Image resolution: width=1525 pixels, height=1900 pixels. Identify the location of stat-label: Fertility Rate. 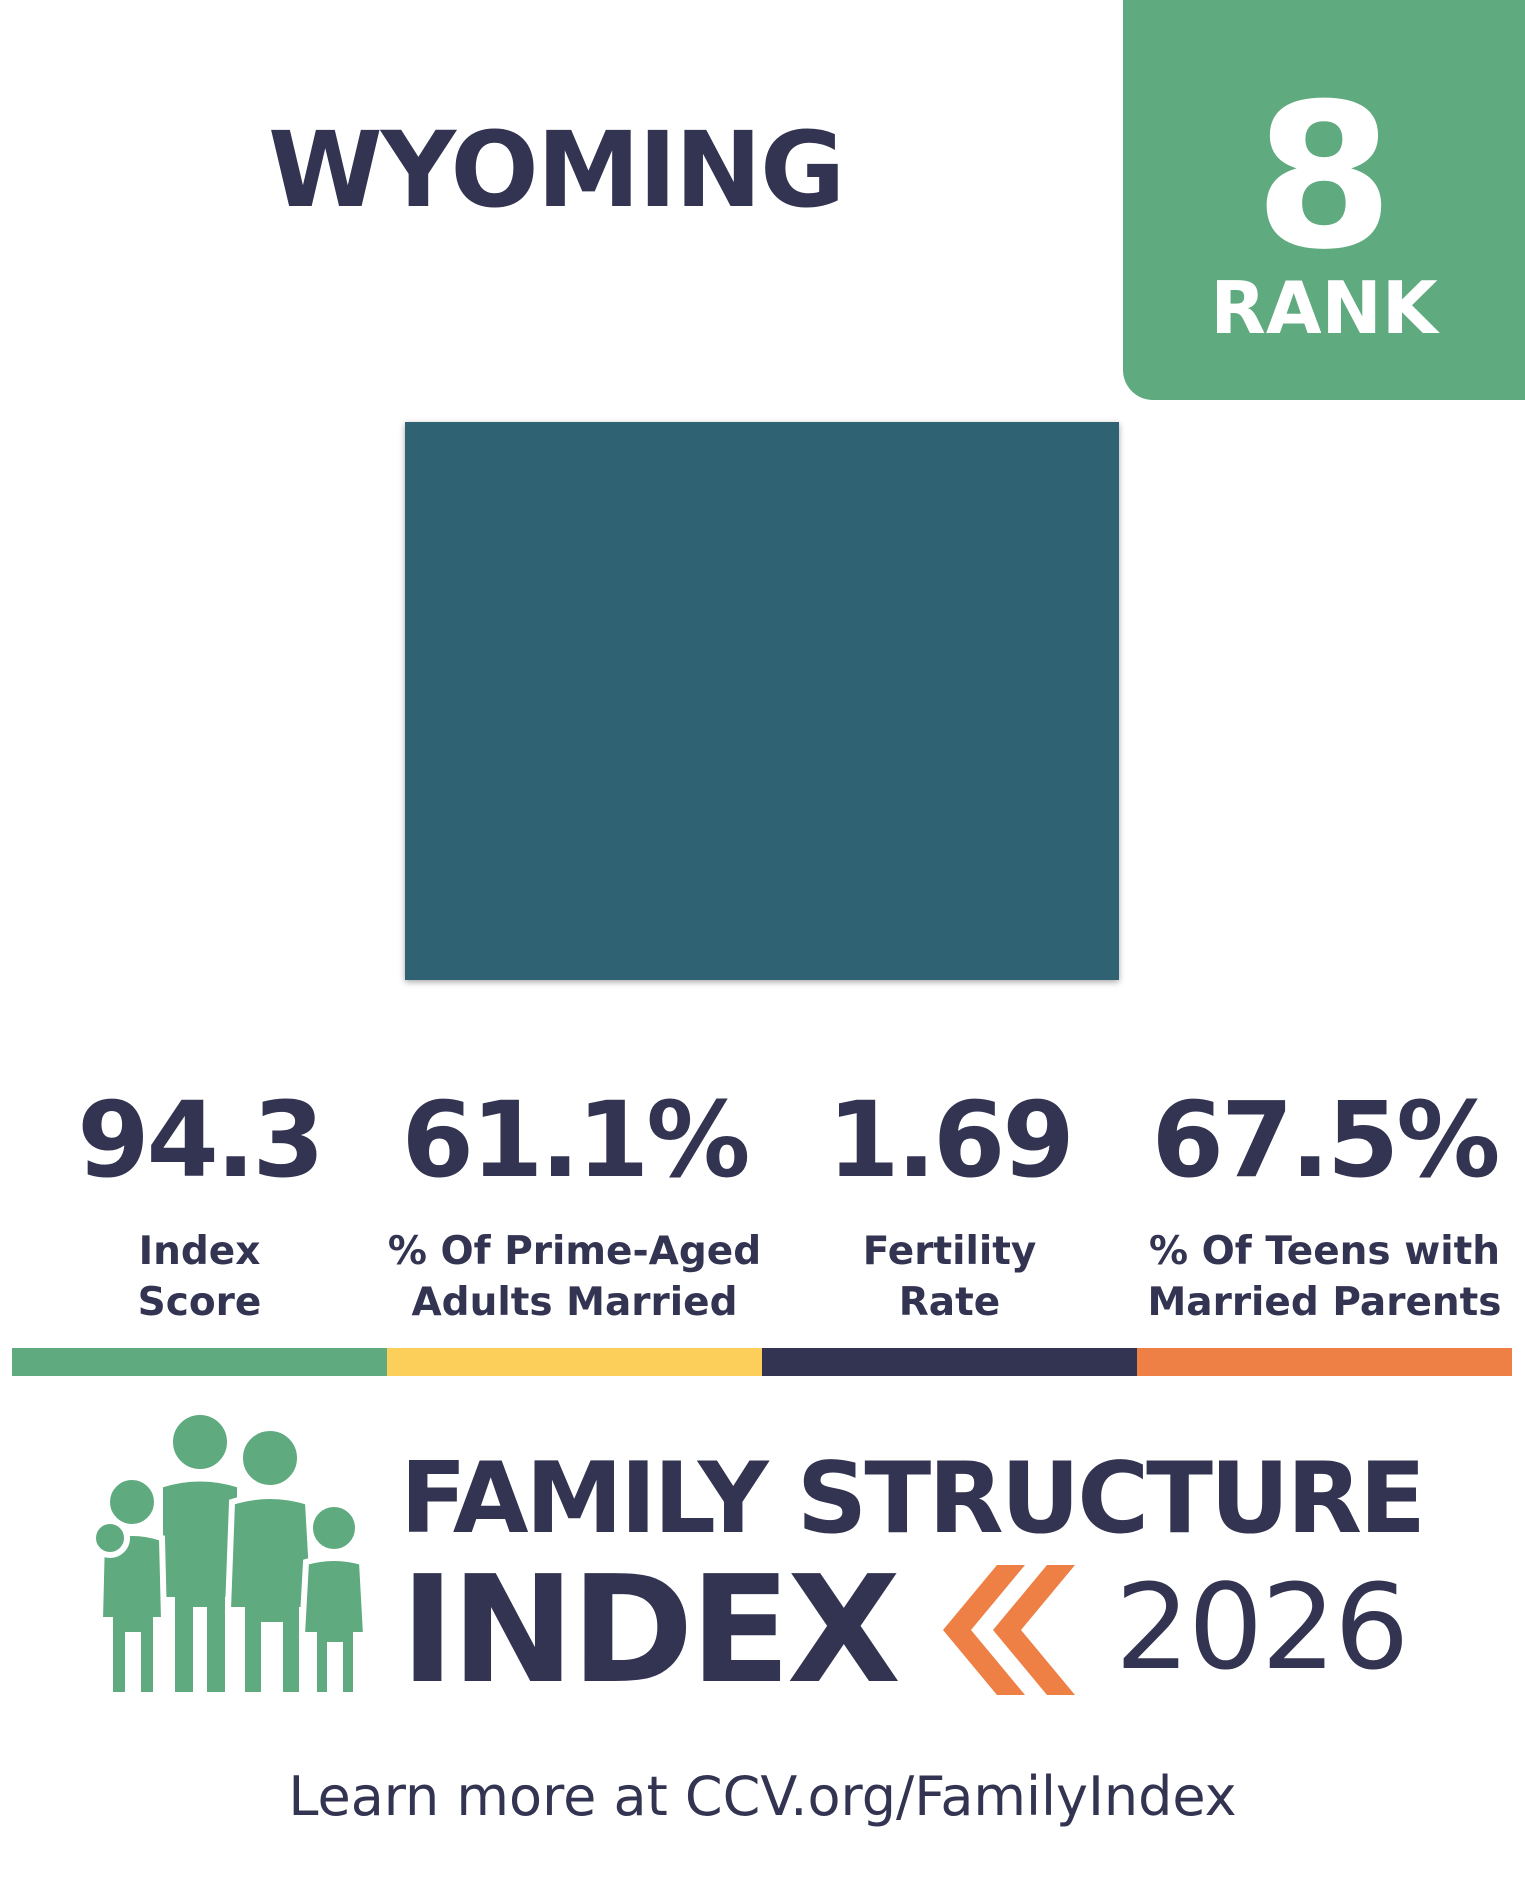
(949, 1277).